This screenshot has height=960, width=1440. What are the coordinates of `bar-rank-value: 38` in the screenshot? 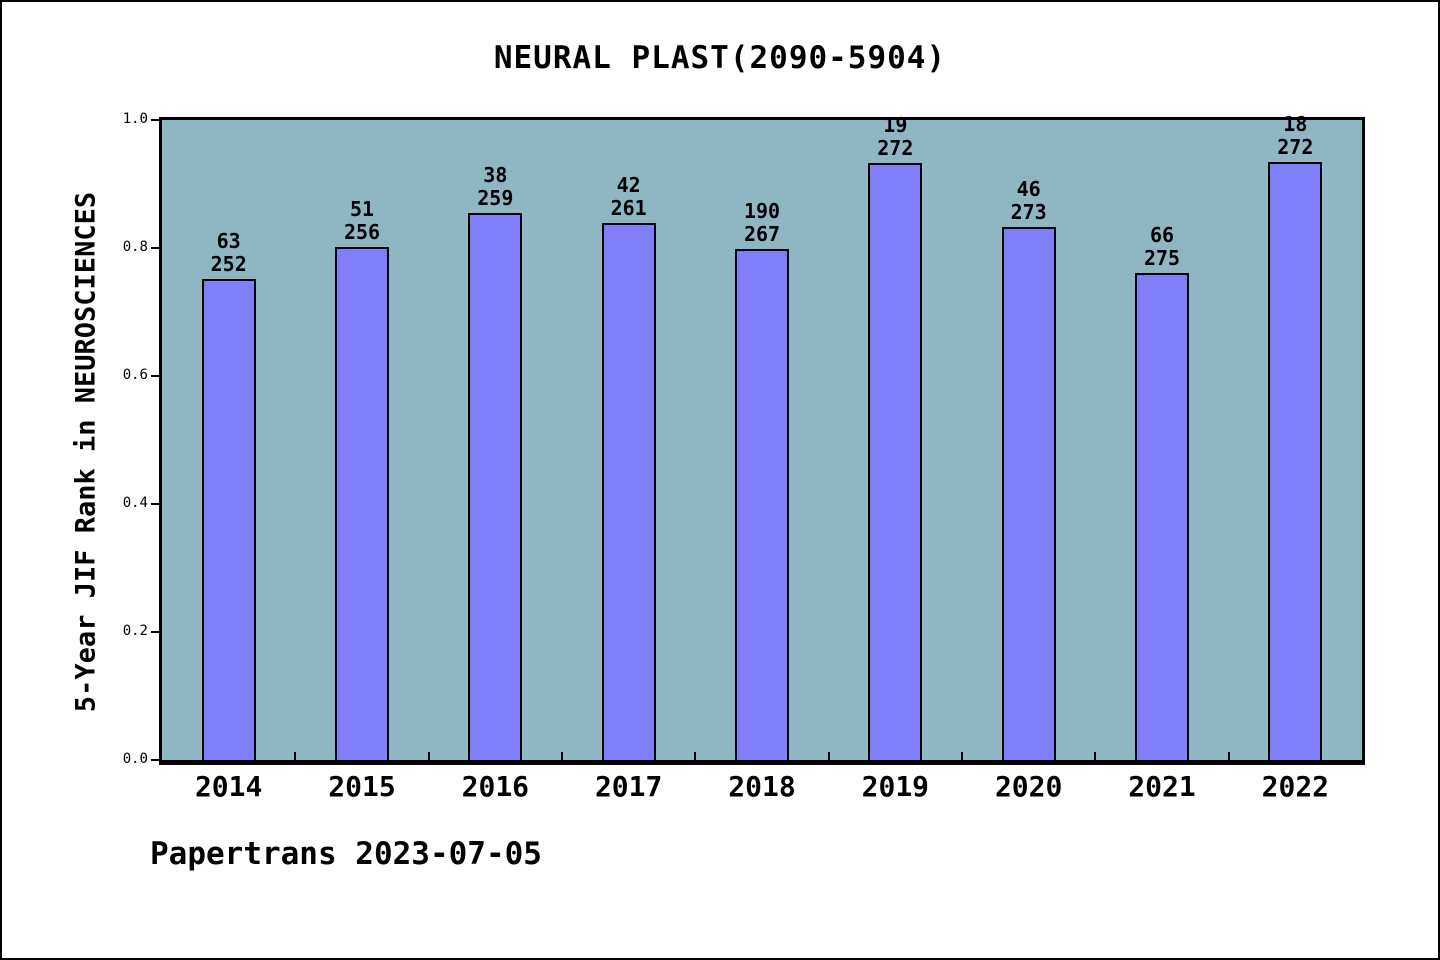 It's located at (495, 175).